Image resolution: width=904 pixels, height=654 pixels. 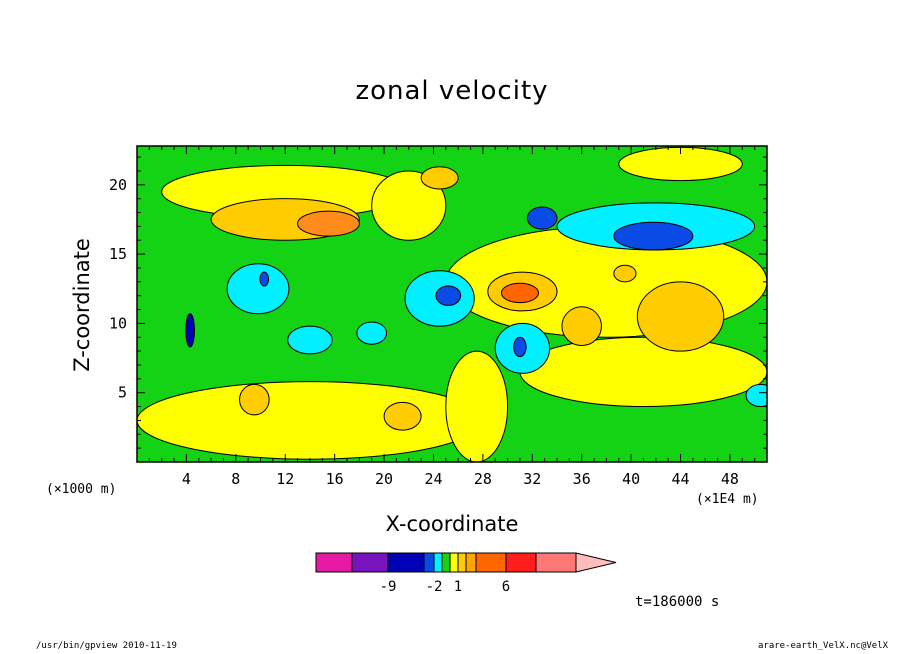 What do you see at coordinates (596, 562) in the screenshot?
I see `colorbar-arrow` at bounding box center [596, 562].